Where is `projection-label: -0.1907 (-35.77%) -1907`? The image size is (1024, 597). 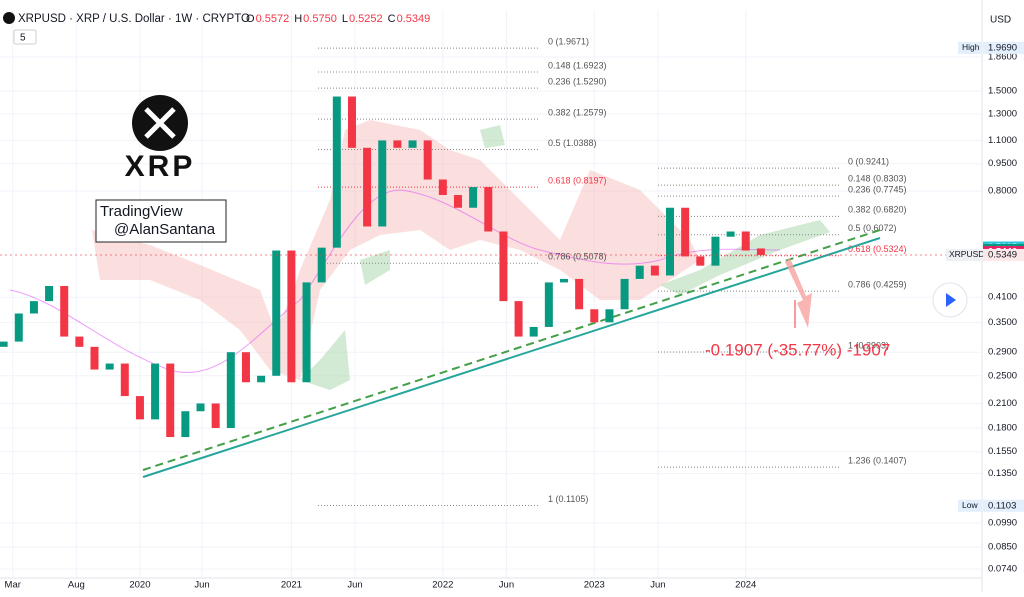 projection-label: -0.1907 (-35.77%) -1907 is located at coordinates (797, 349).